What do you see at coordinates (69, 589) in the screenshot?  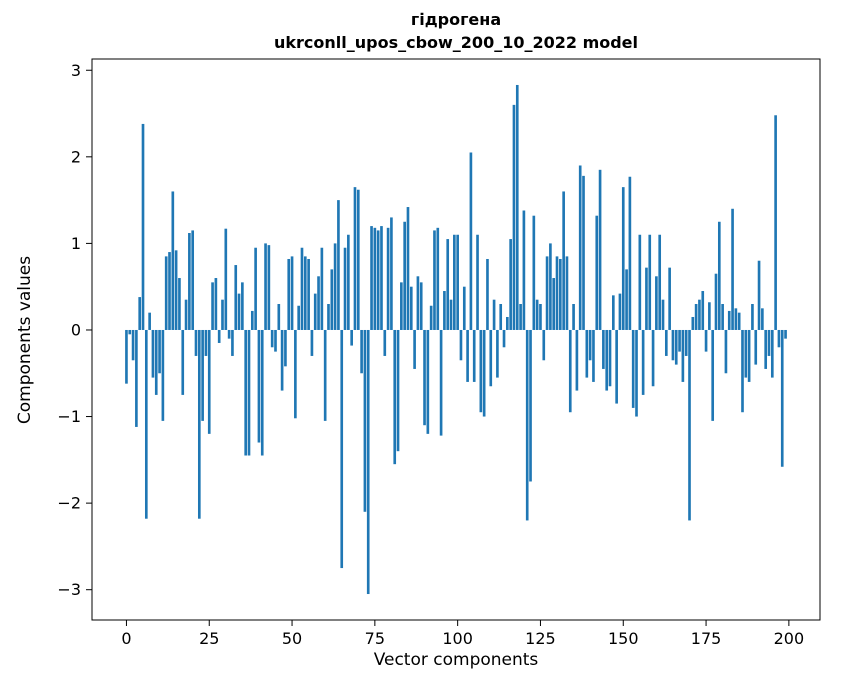 I see `y-tick-label: −3` at bounding box center [69, 589].